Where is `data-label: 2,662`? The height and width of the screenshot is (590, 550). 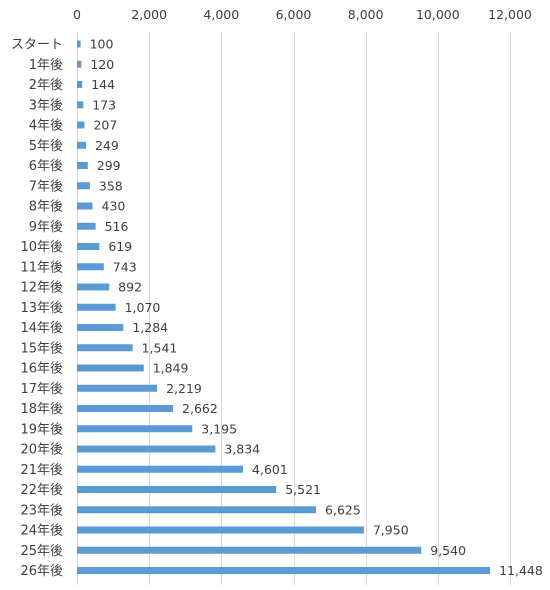
data-label: 2,662 is located at coordinates (200, 408).